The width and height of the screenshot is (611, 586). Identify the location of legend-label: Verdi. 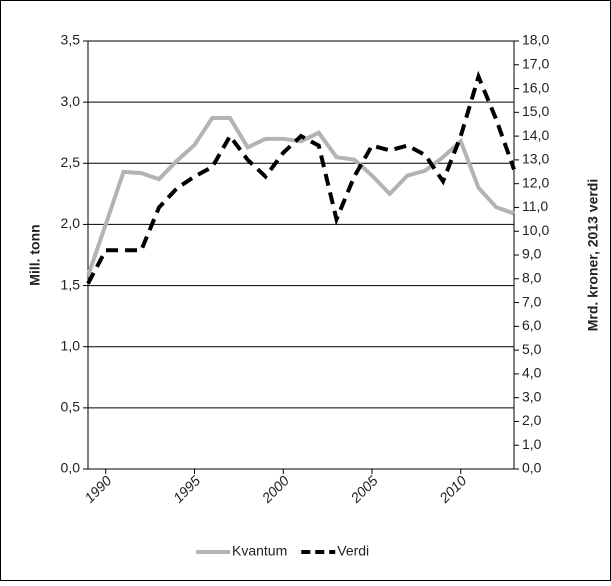
(353, 551).